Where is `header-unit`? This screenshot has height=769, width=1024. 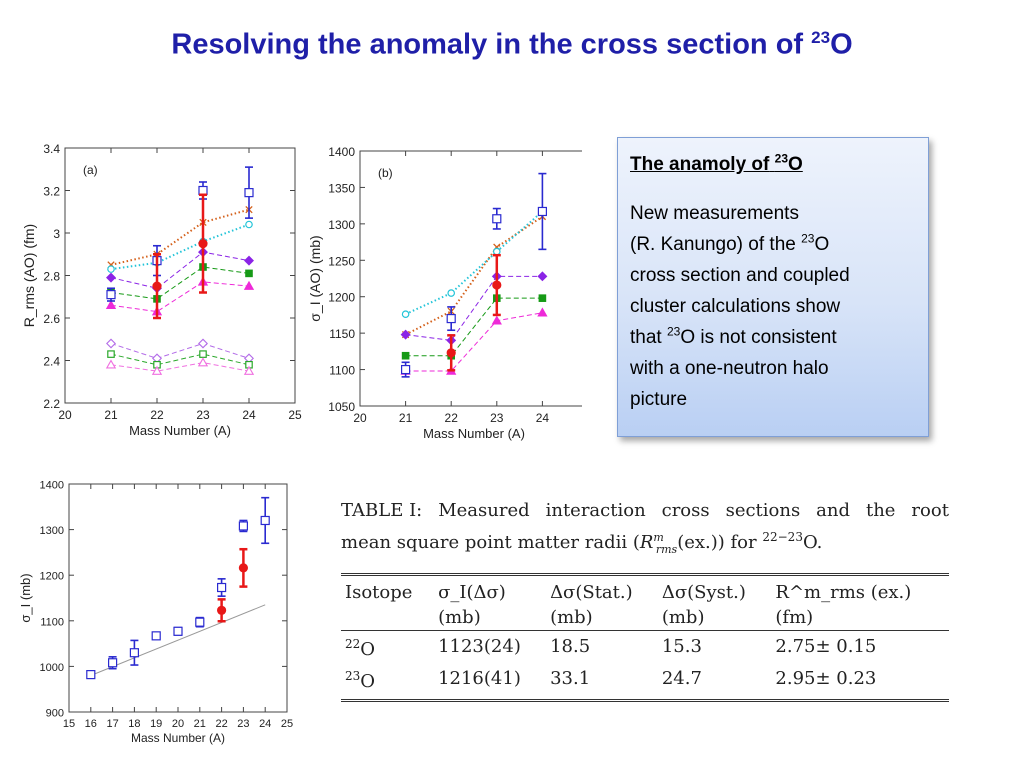 header-unit is located at coordinates (387, 618).